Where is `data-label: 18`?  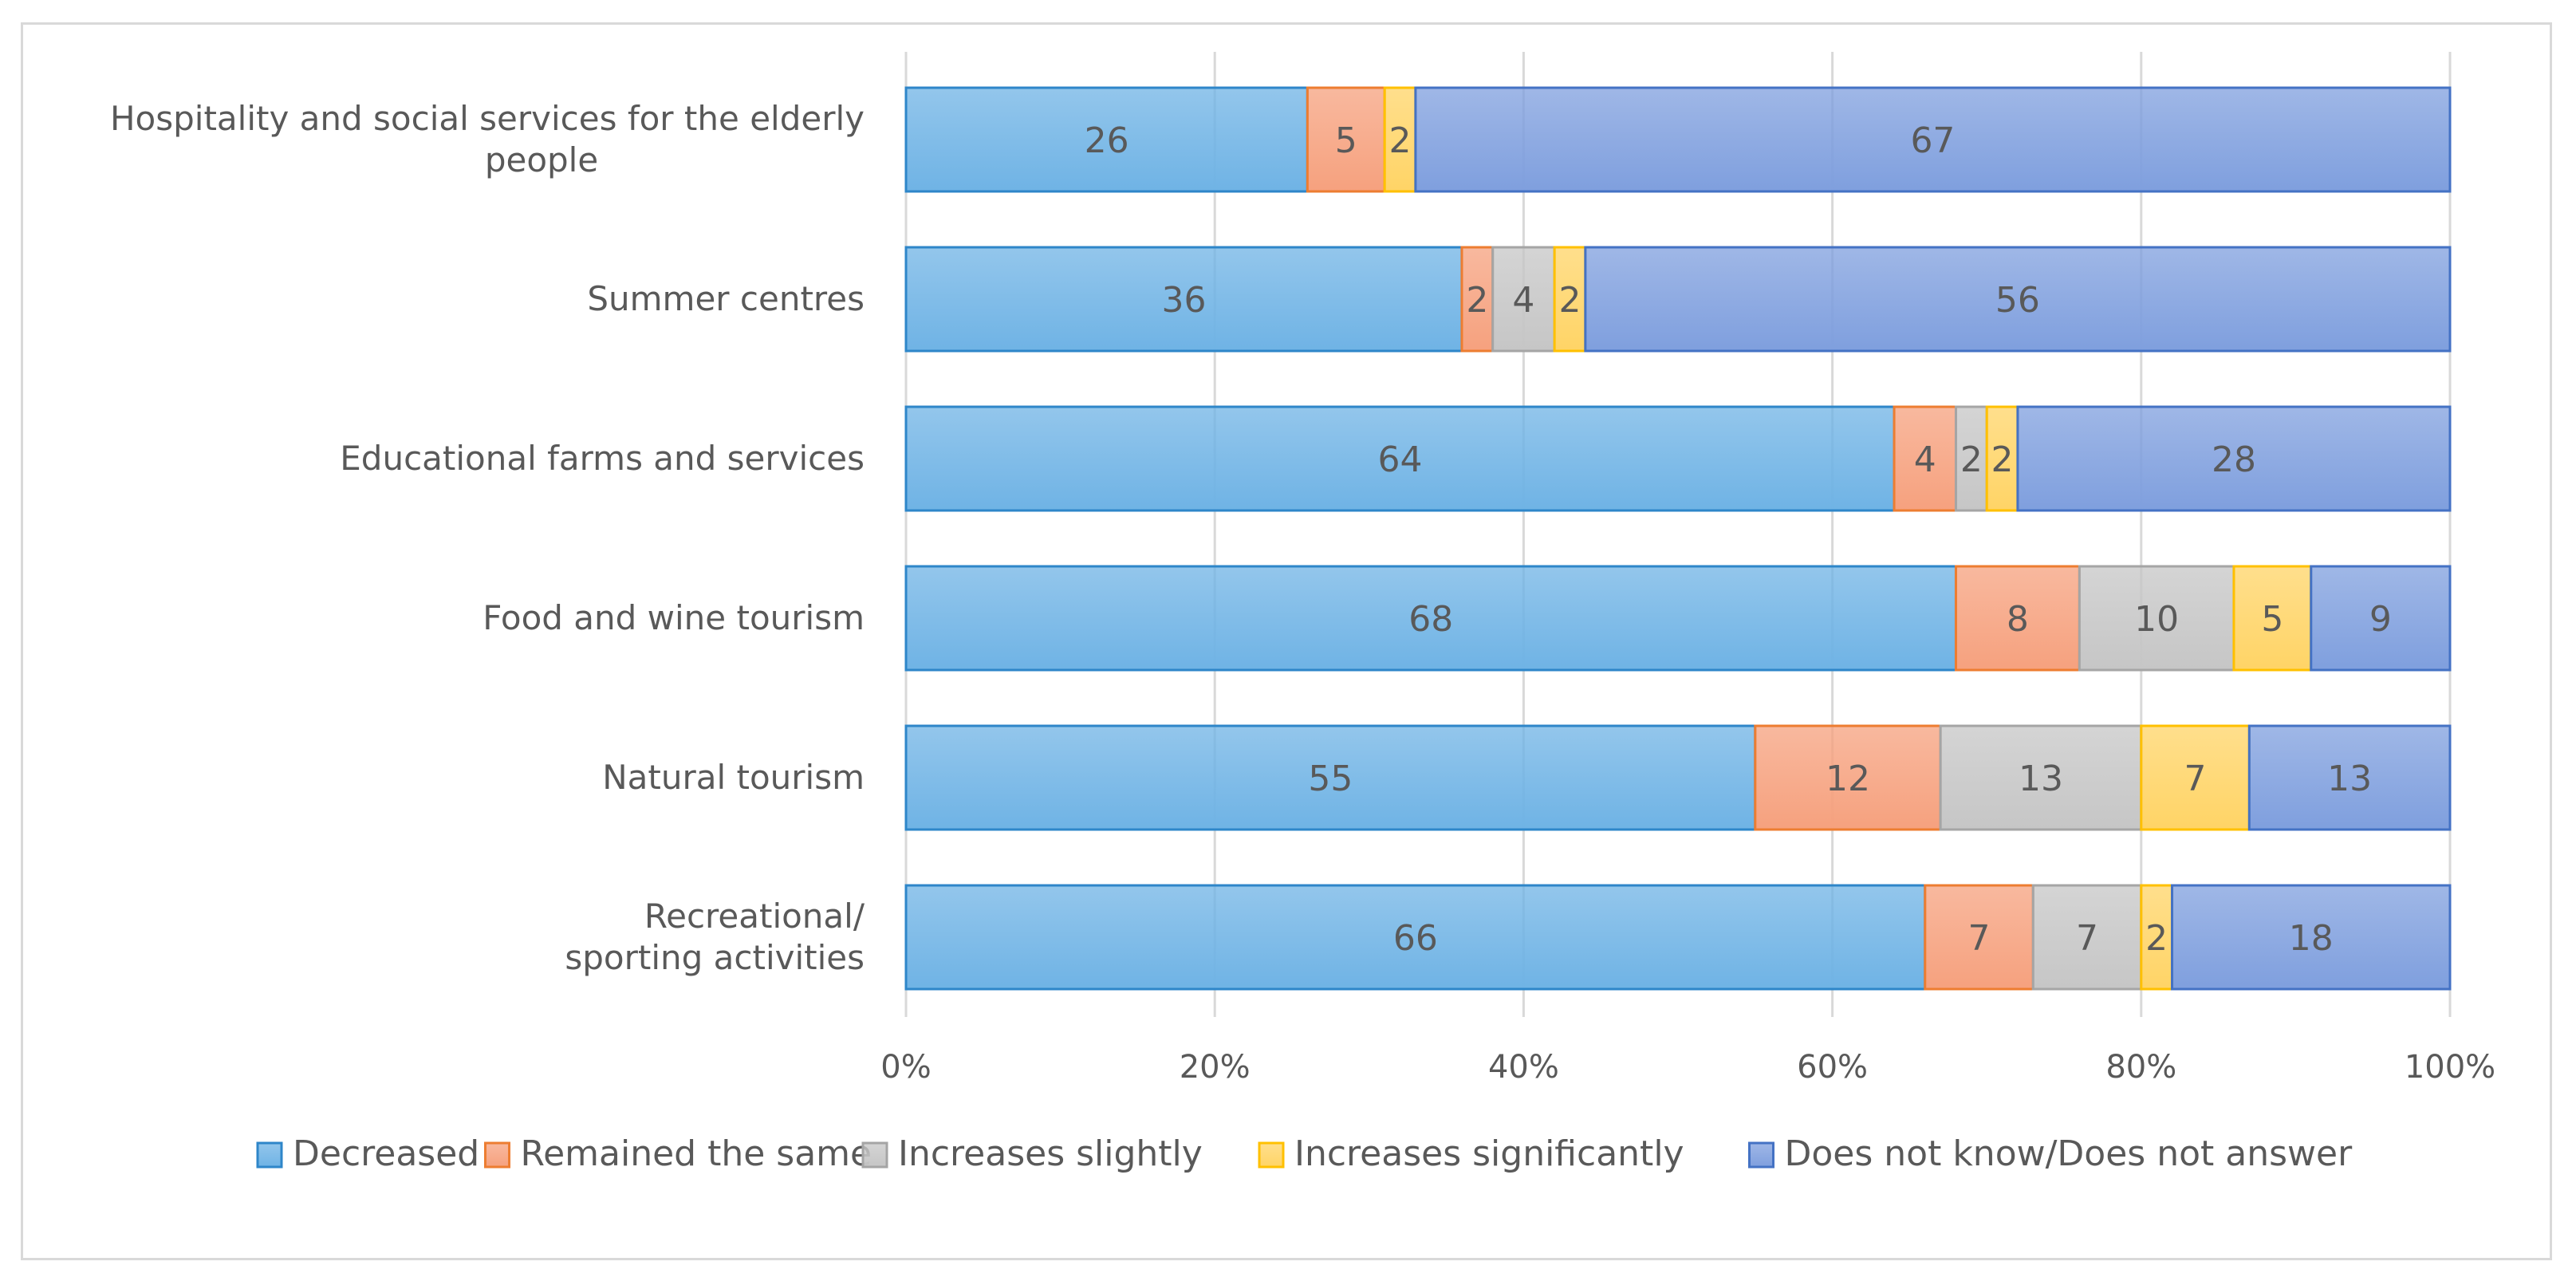
data-label: 18 is located at coordinates (2311, 938).